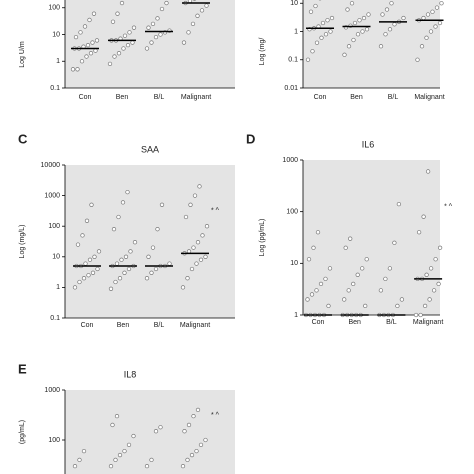  I want to click on chart-title: SAA, so click(150, 149).